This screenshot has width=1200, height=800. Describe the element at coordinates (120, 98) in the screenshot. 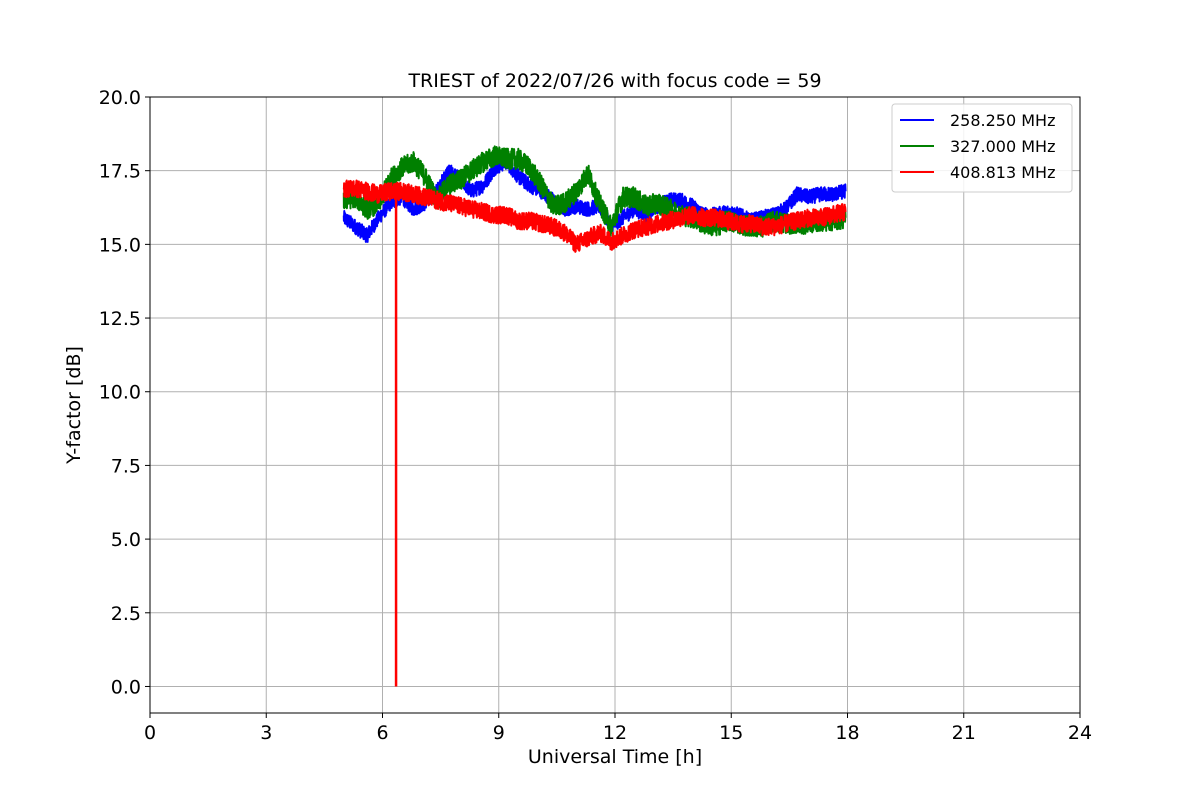

I see `y-tick-label: 20.0` at that location.